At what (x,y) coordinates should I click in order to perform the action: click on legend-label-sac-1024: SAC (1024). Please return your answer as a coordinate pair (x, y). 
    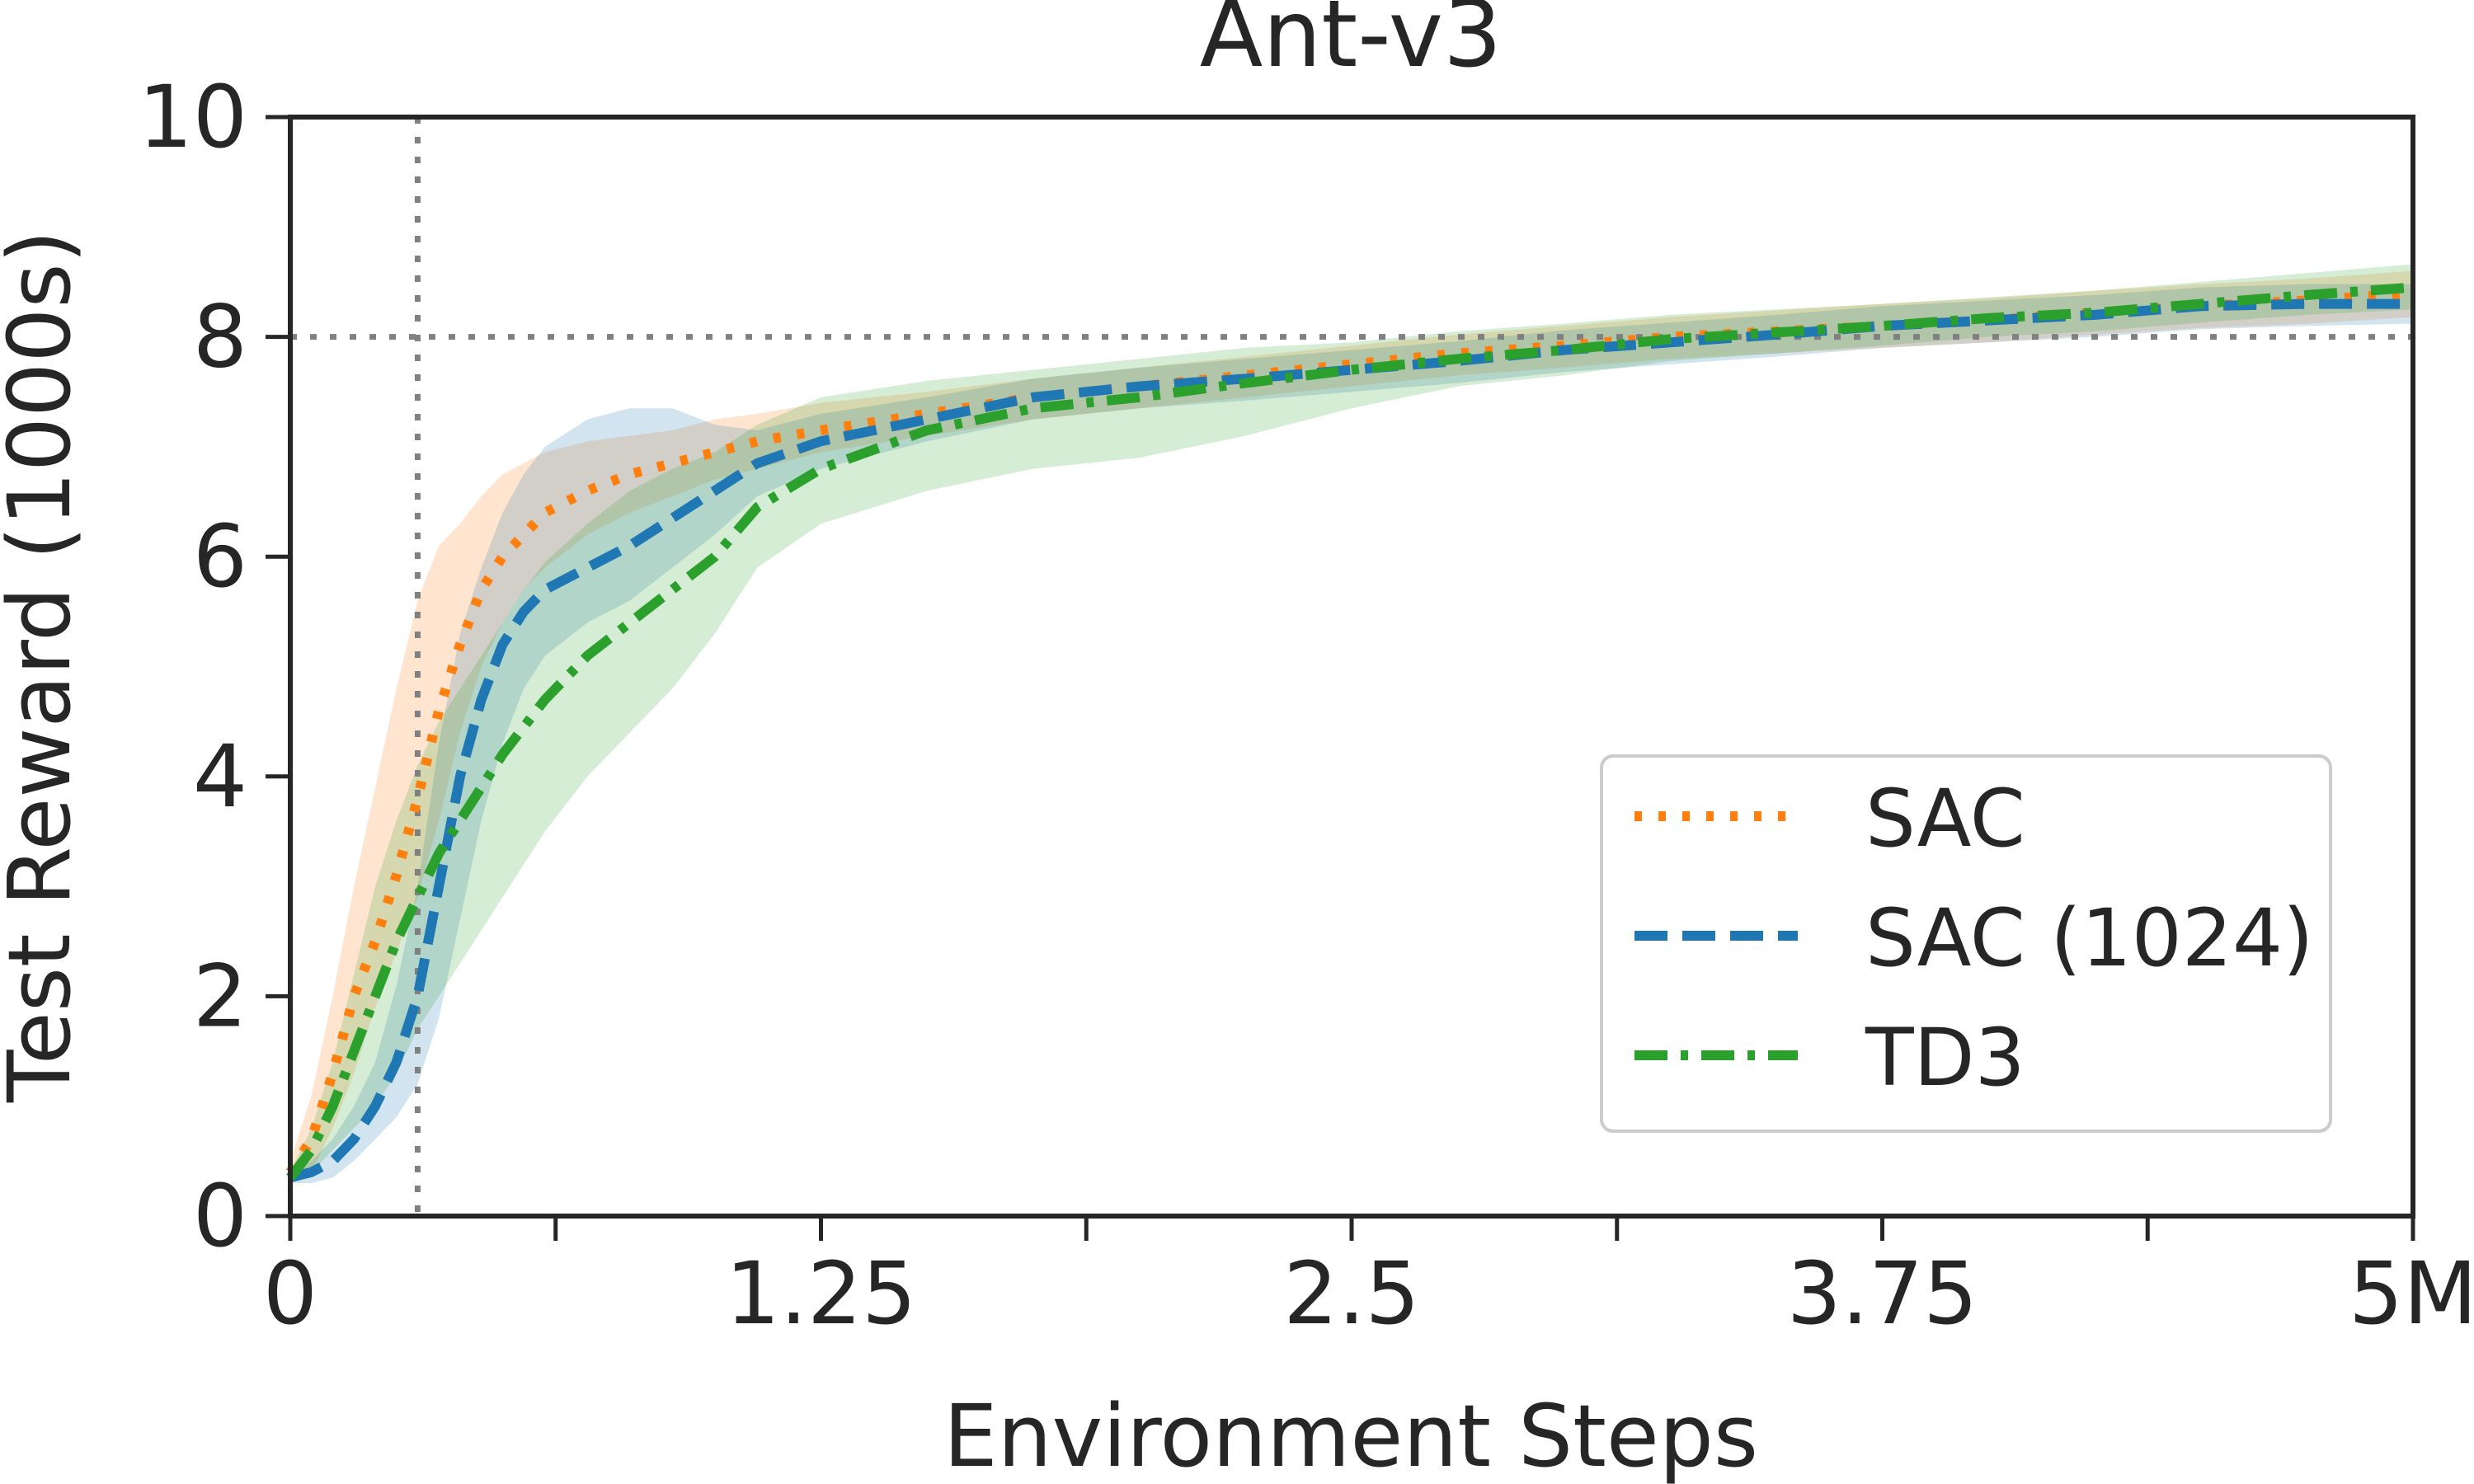
    Looking at the image, I should click on (2089, 938).